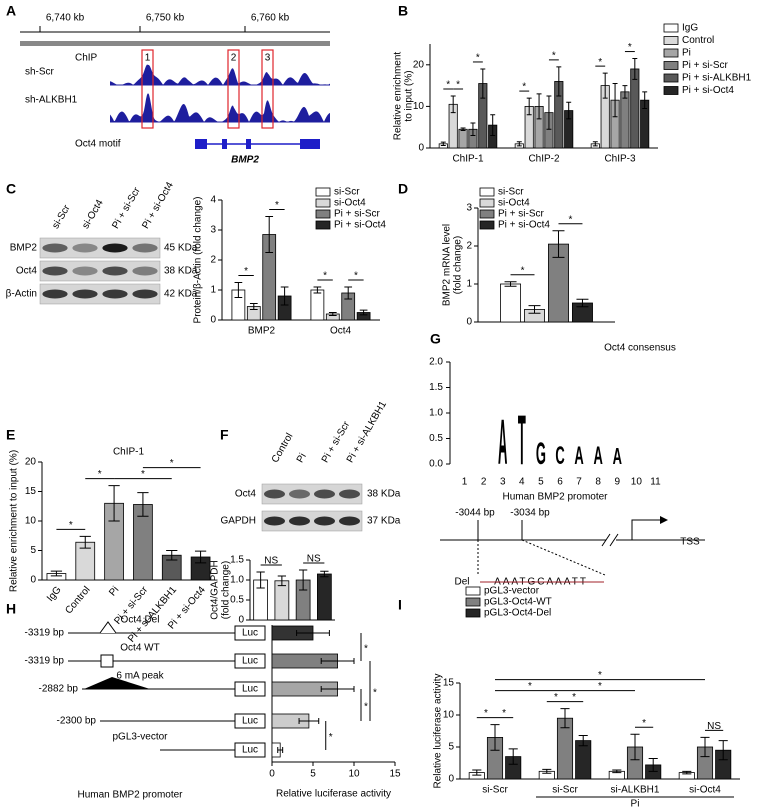 The height and width of the screenshot is (809, 757). Describe the element at coordinates (435, 339) in the screenshot. I see `panel-label: G` at that location.